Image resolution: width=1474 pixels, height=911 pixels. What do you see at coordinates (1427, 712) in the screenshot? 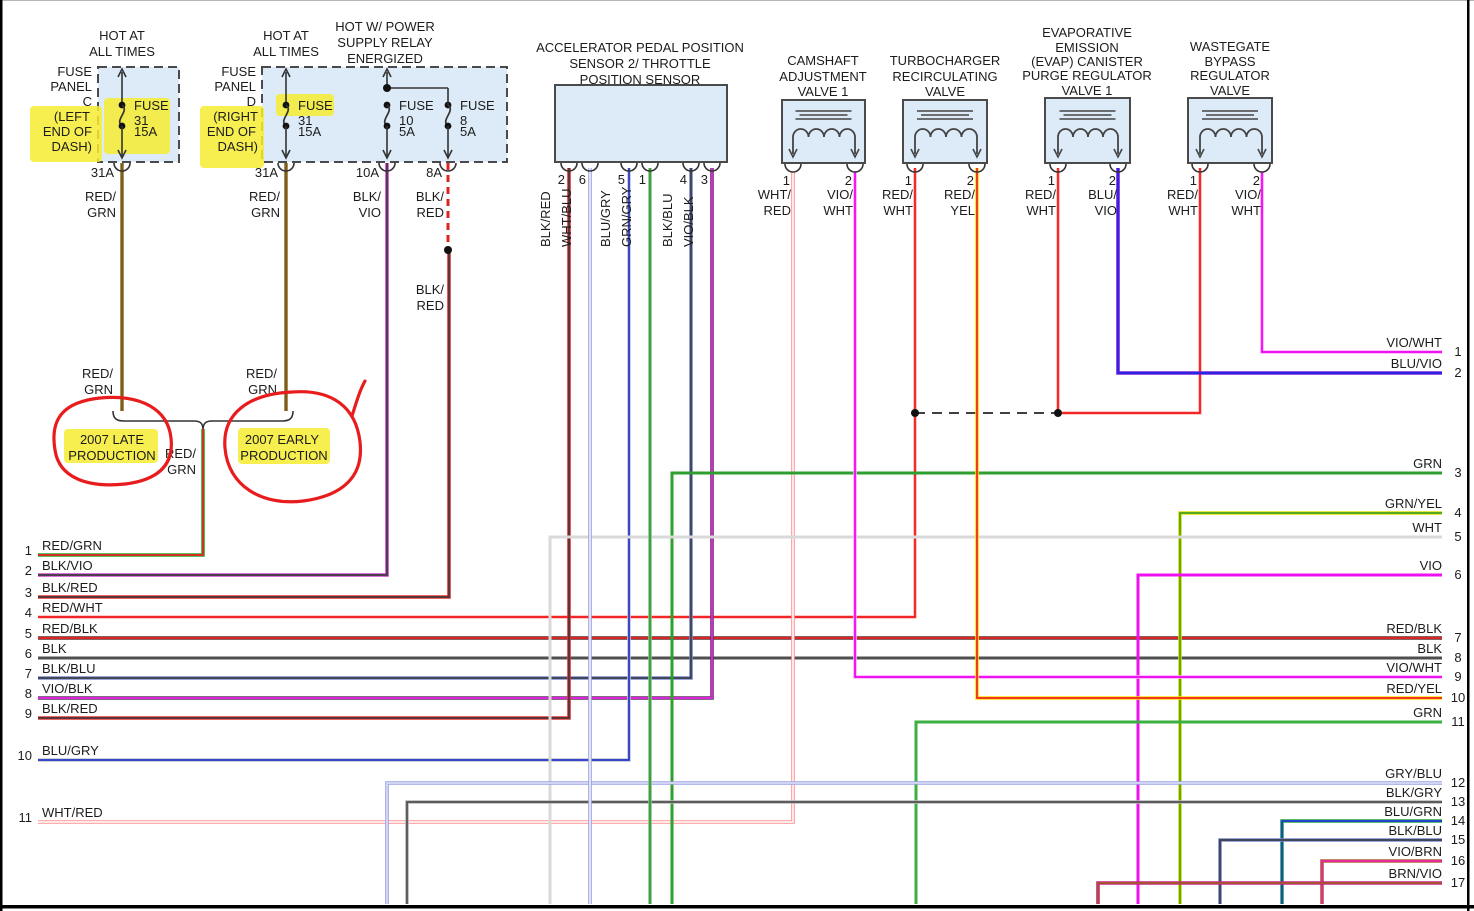
I see `right-rail-wire-label: GRN` at bounding box center [1427, 712].